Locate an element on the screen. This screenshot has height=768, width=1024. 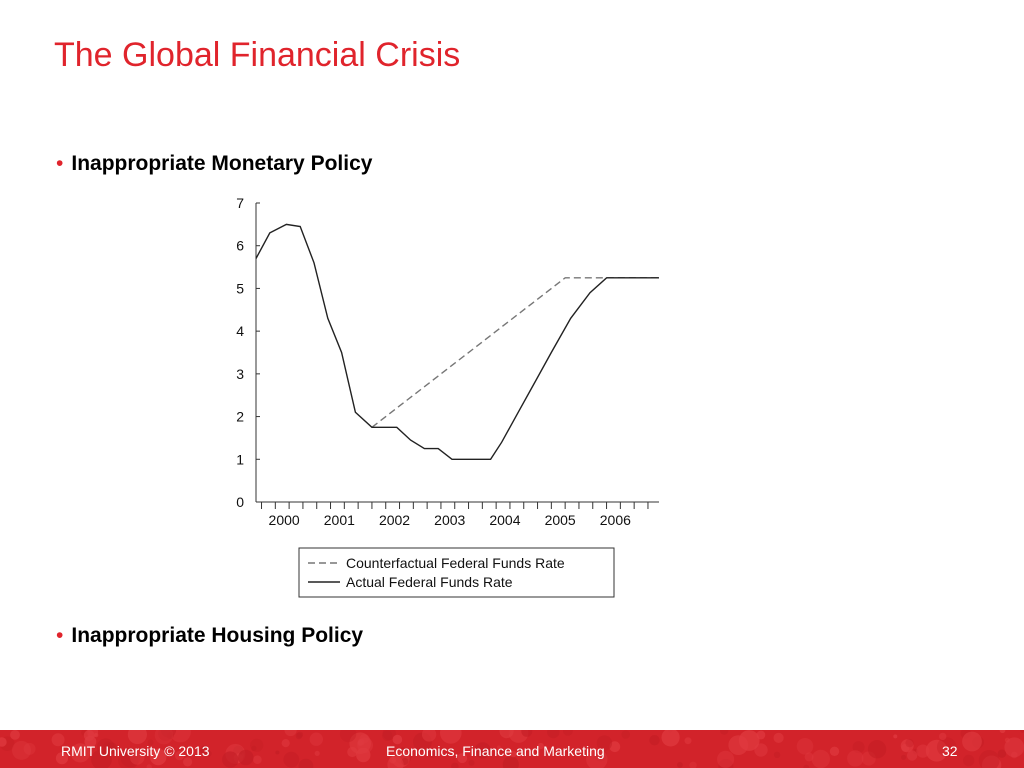
legend-box is located at coordinates (456, 572).